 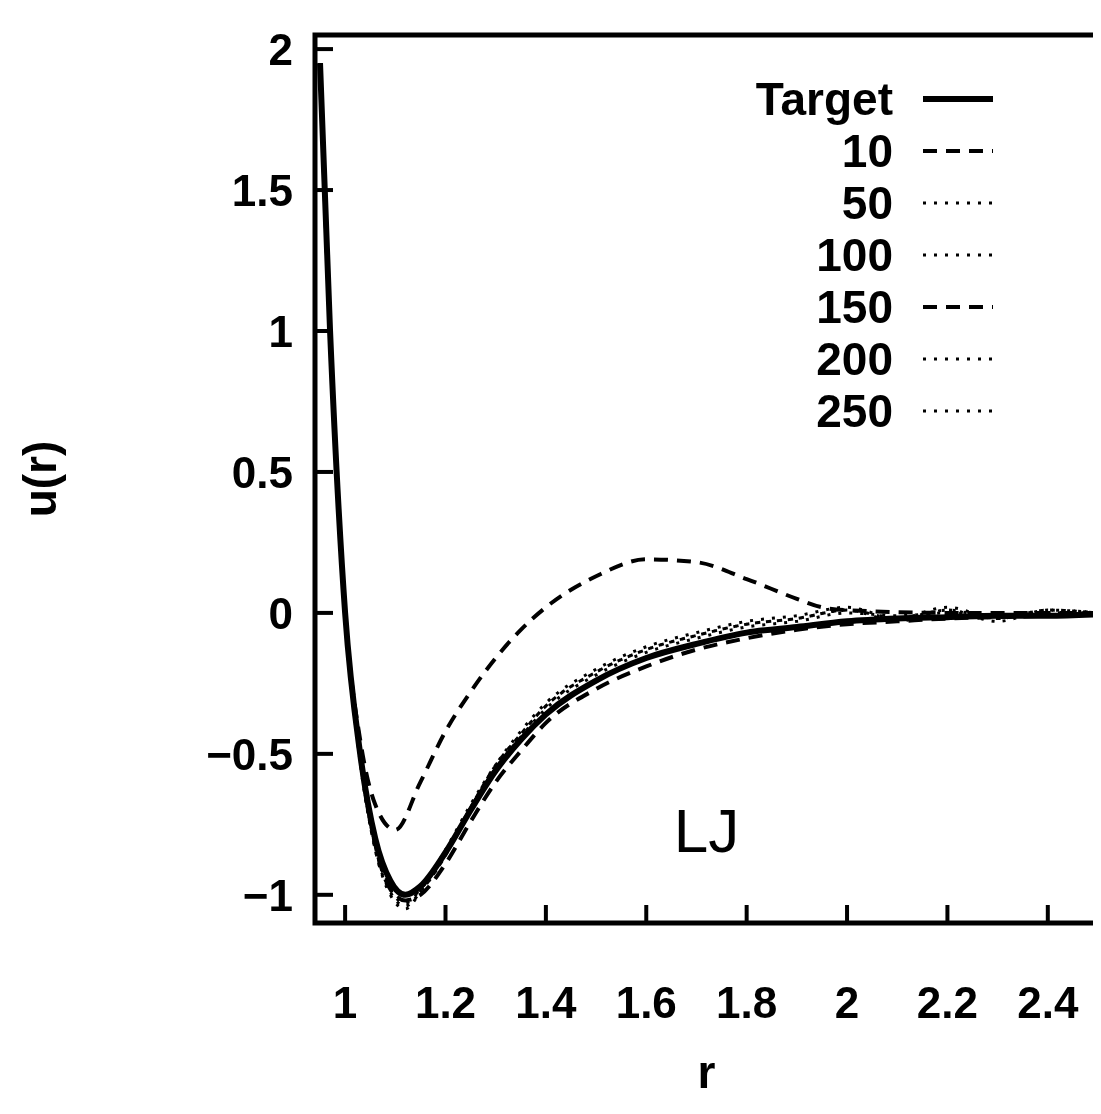 I want to click on y-tick-label: 1.5, so click(x=262, y=191).